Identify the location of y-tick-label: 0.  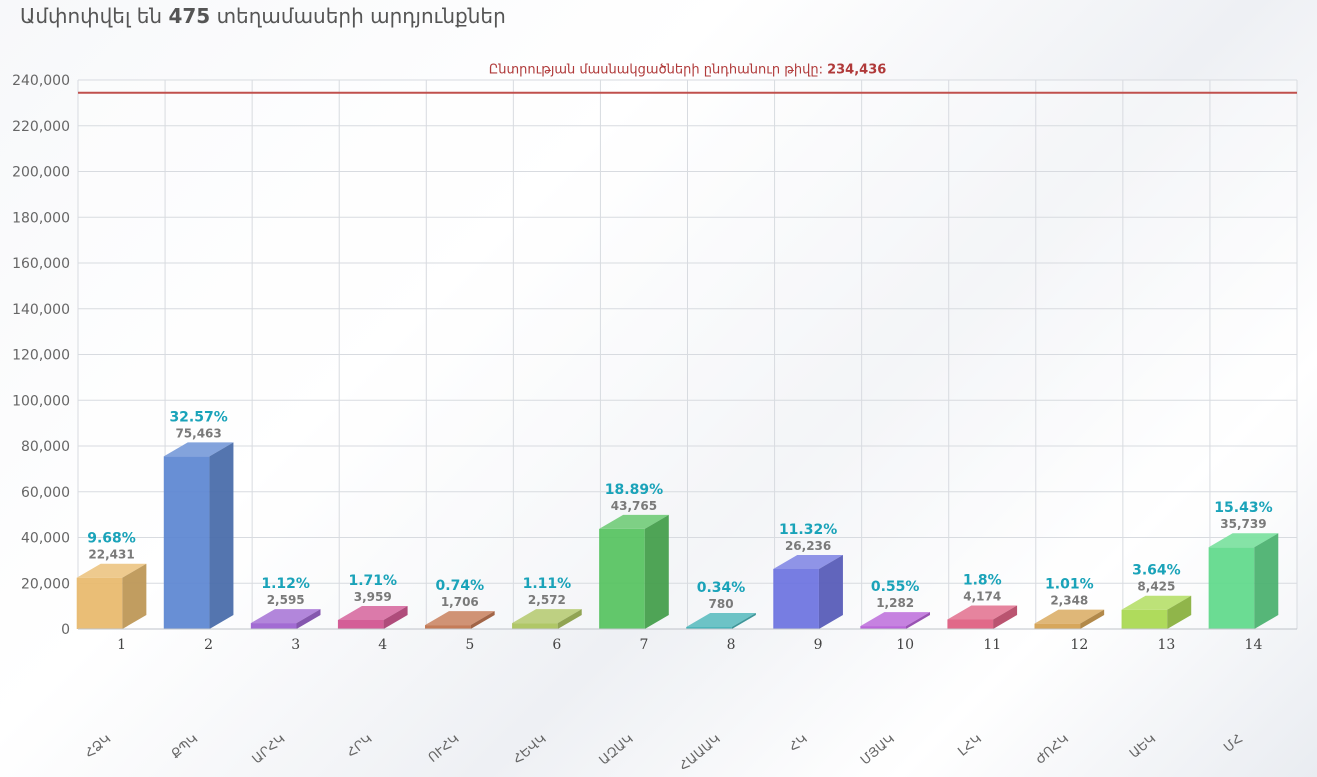
(65, 630).